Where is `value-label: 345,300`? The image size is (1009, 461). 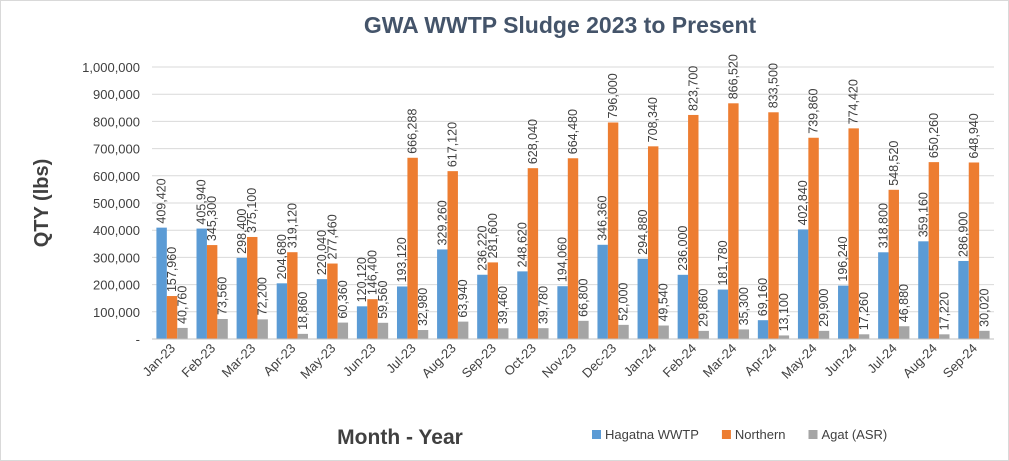 value-label: 345,300 is located at coordinates (212, 218).